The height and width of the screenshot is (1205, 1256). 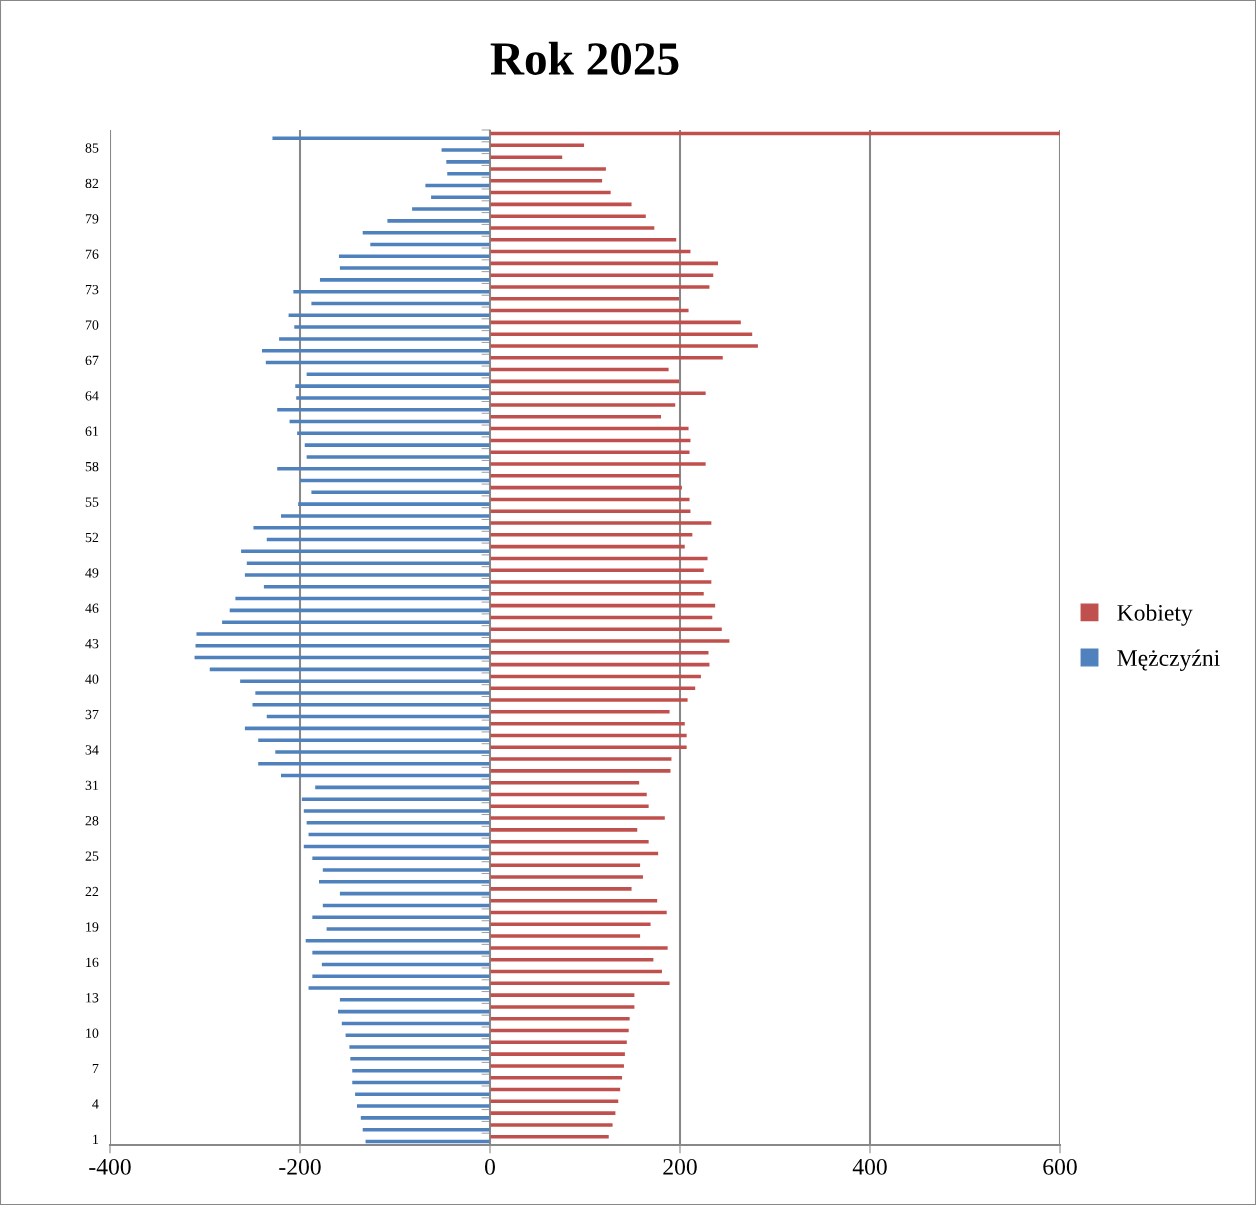 I want to click on y-tick-label: 58, so click(x=92, y=466).